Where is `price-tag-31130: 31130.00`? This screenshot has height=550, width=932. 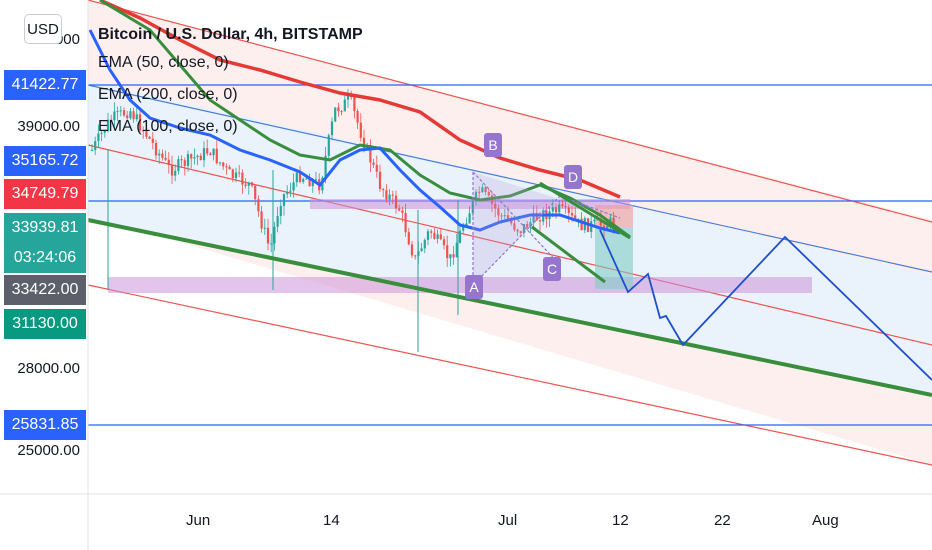
price-tag-31130: 31130.00 is located at coordinates (45, 324).